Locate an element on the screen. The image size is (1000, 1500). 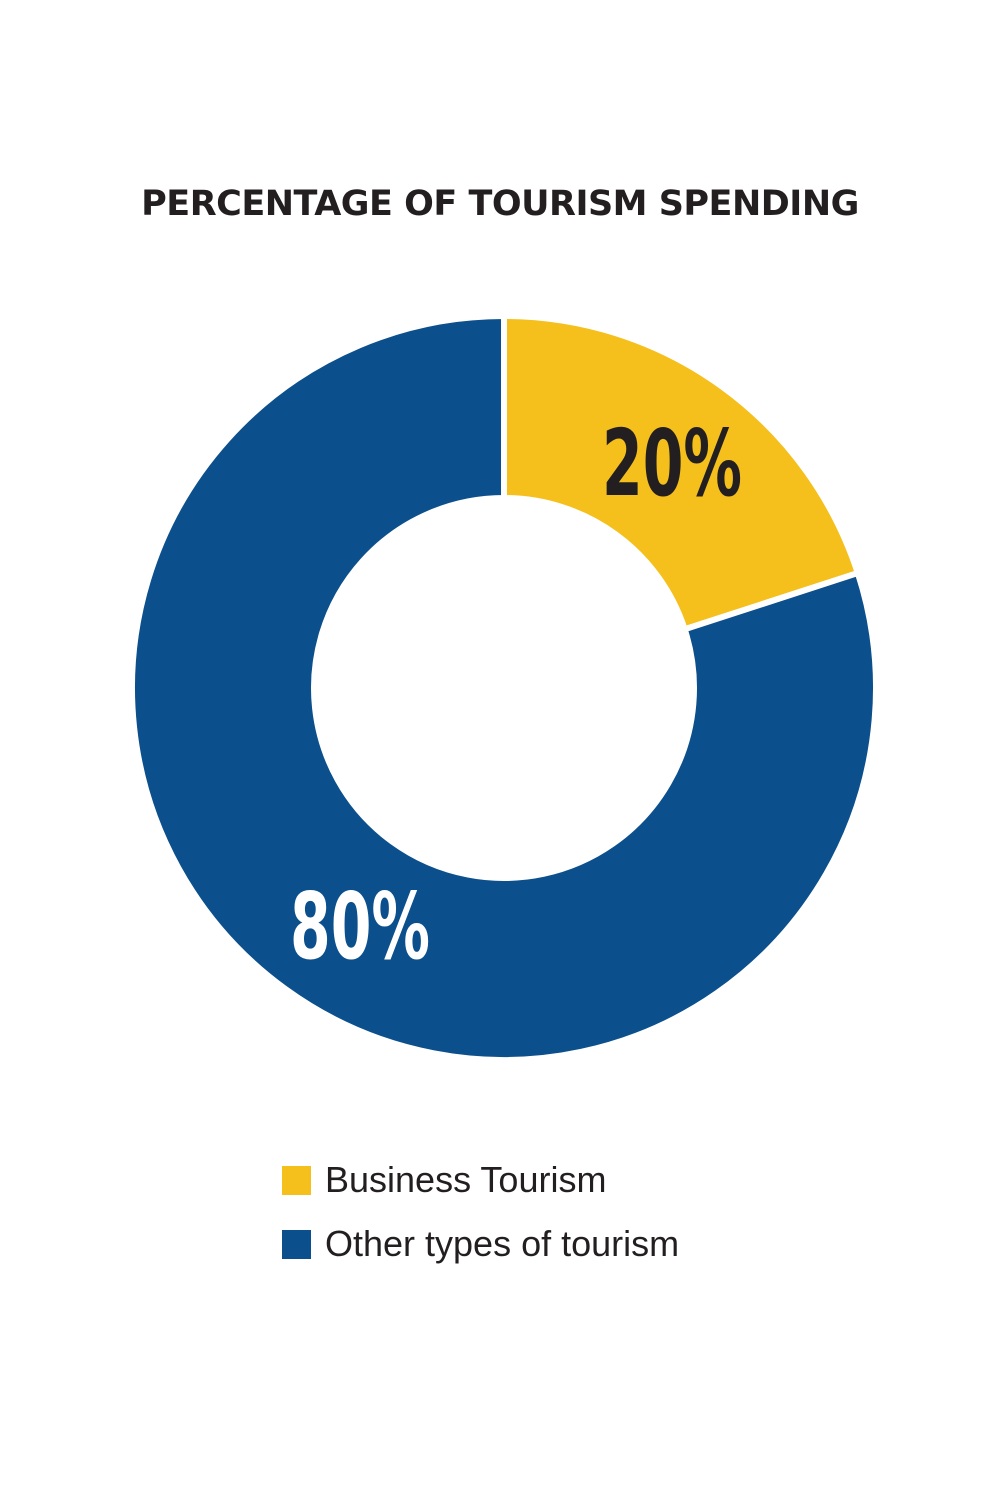
legend-swatch-other-tourism is located at coordinates (296, 1244).